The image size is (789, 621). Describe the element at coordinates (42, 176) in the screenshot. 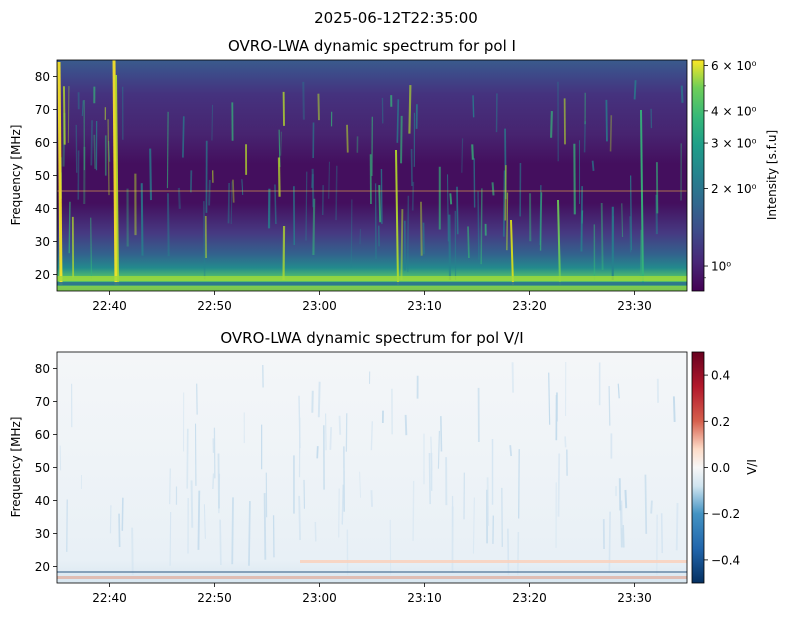

I see `y-tick-label-pol-i: 50` at that location.